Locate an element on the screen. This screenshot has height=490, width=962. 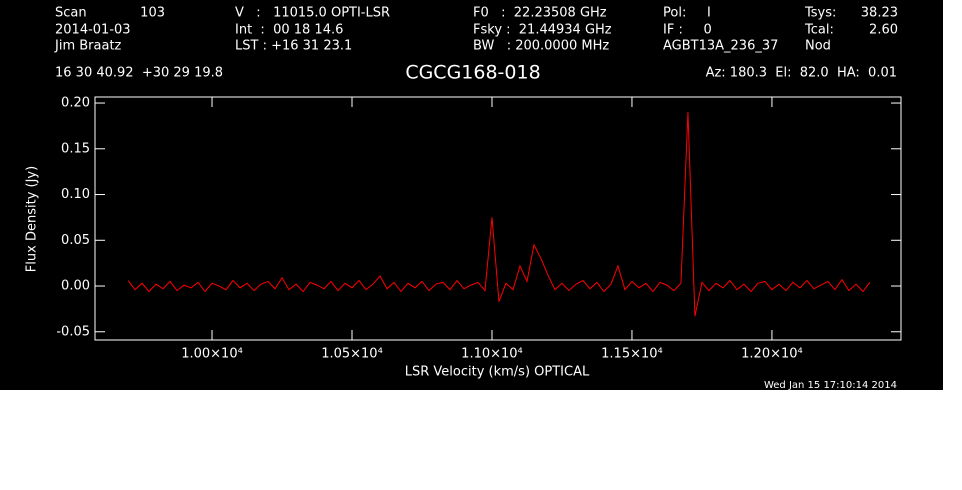
header-field: LST : +16 31 23.1 is located at coordinates (293, 46).